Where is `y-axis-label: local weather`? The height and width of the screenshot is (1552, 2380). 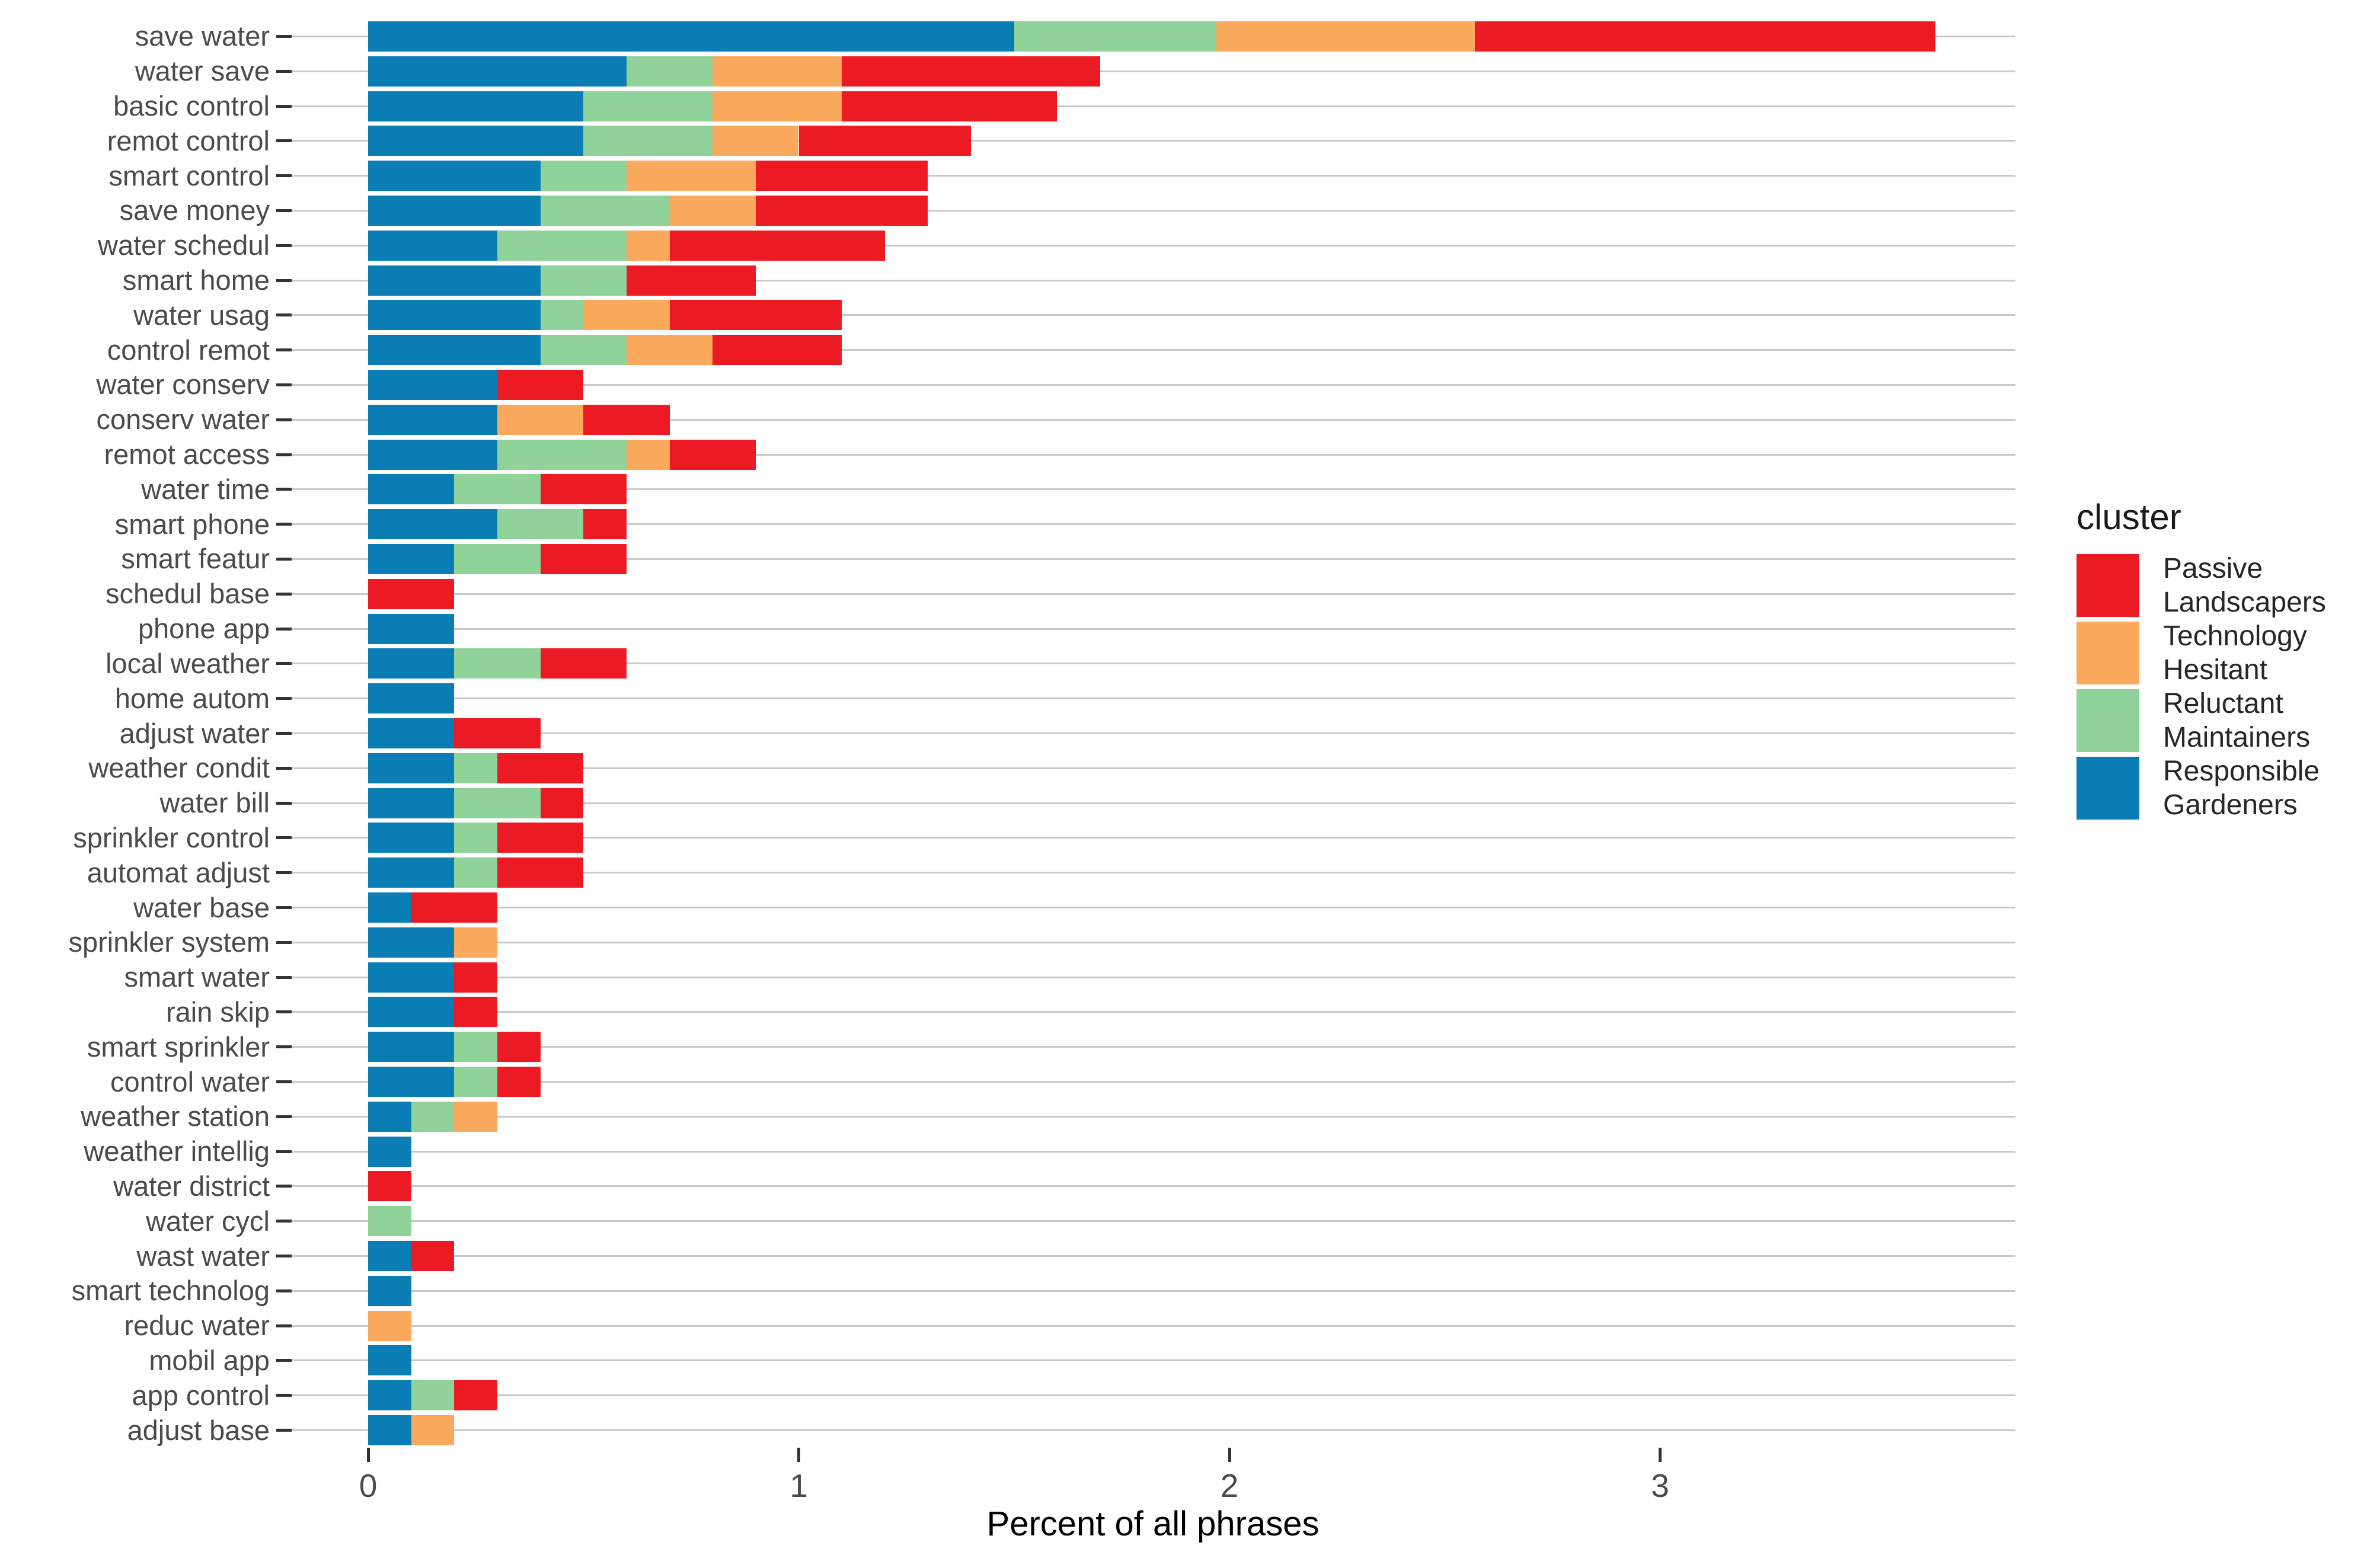 y-axis-label: local weather is located at coordinates (188, 663).